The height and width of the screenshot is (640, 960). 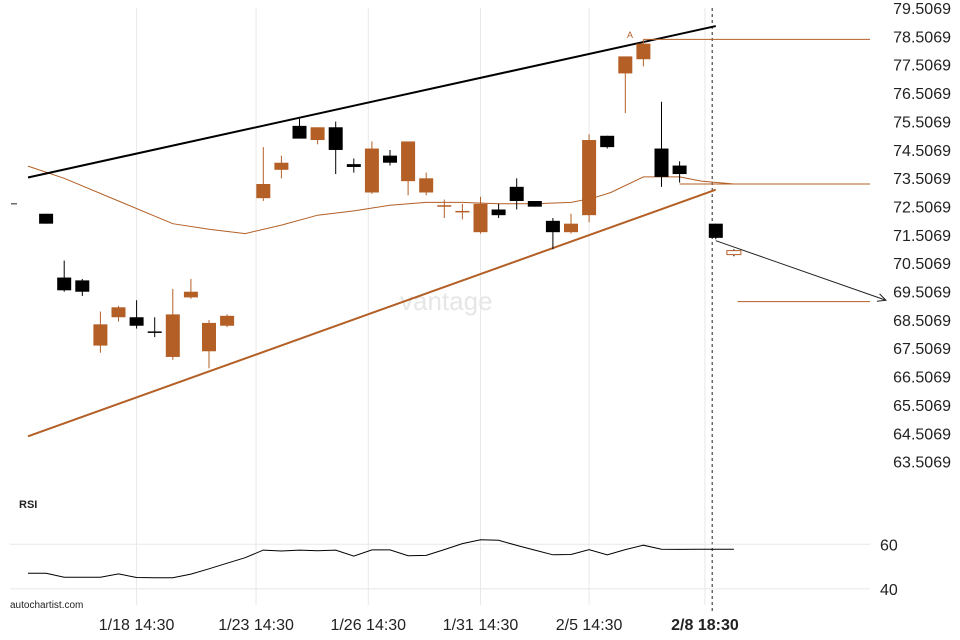 I want to click on price-tick-label: 76.5069, so click(x=922, y=94).